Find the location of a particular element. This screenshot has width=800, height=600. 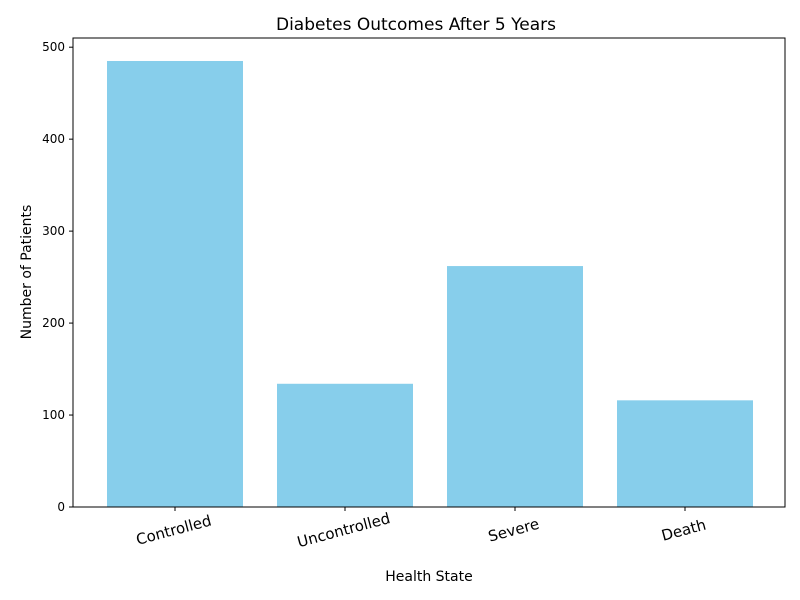

y-tick-label: 200 is located at coordinates (53, 323).